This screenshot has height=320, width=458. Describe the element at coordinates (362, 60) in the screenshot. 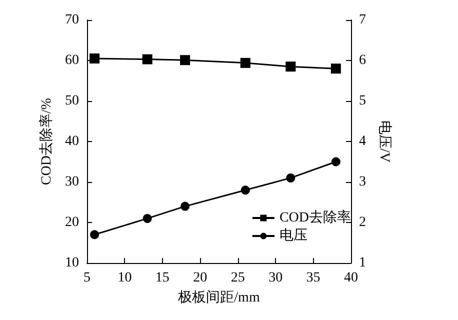

I see `y2-tick-label: 6` at that location.